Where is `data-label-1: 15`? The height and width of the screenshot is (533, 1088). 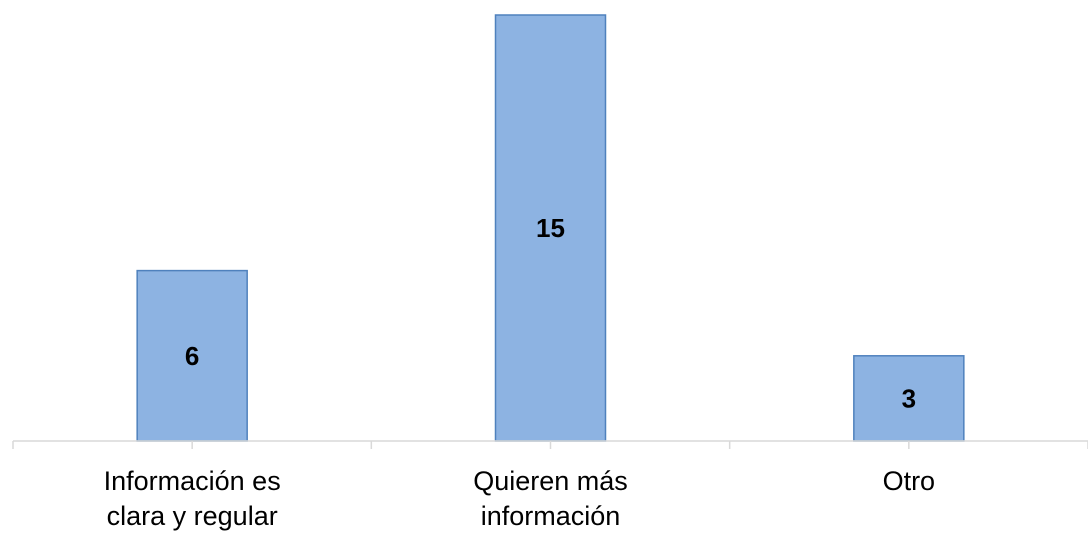
data-label-1: 15 is located at coordinates (550, 228).